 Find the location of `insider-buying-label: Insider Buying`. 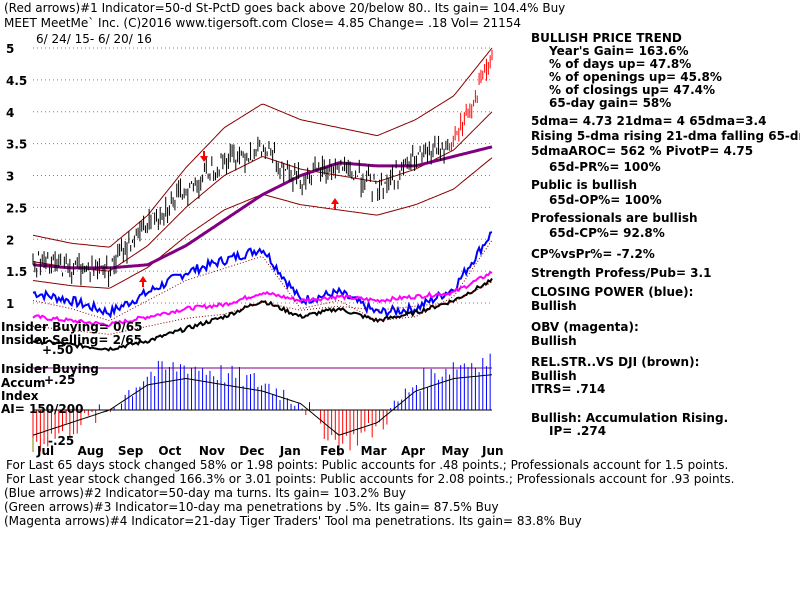

insider-buying-label: Insider Buying is located at coordinates (50, 369).